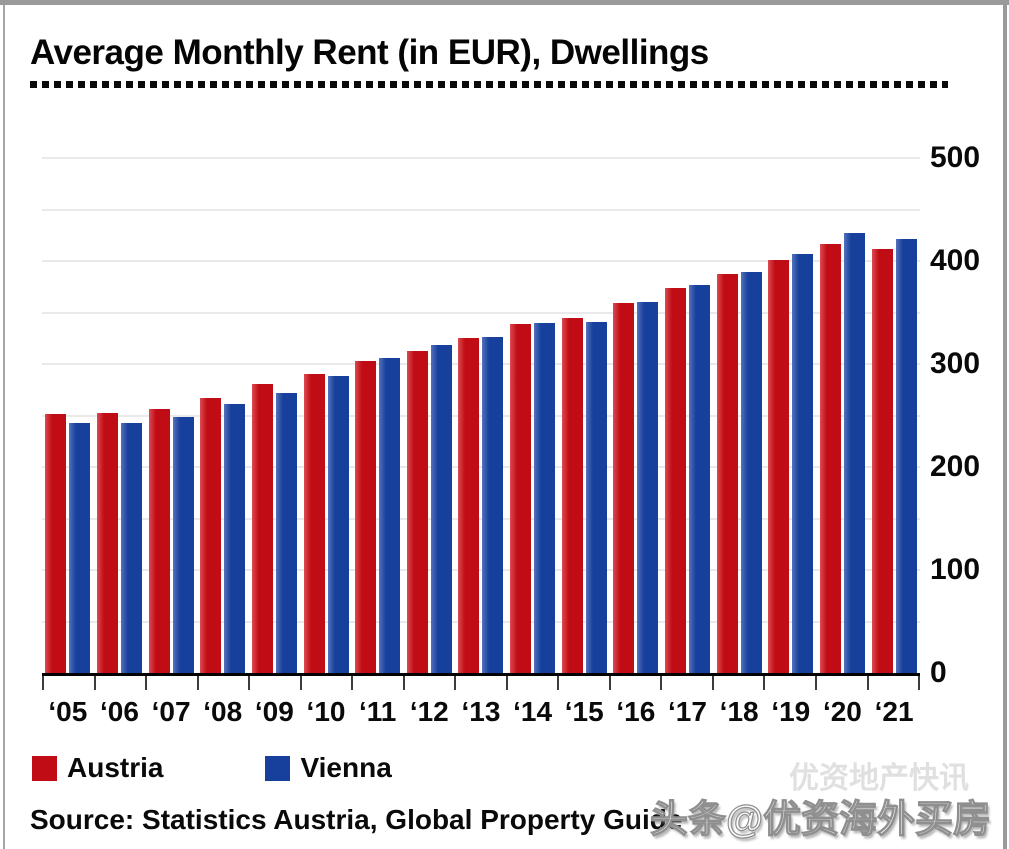  Describe the element at coordinates (504, 2) in the screenshot. I see `window-frame-top` at that location.